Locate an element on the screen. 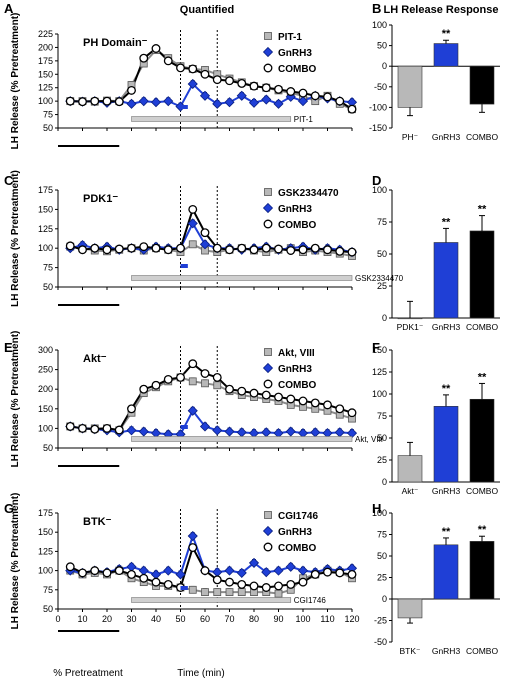  x-tick-label: 60 is located at coordinates (205, 619).